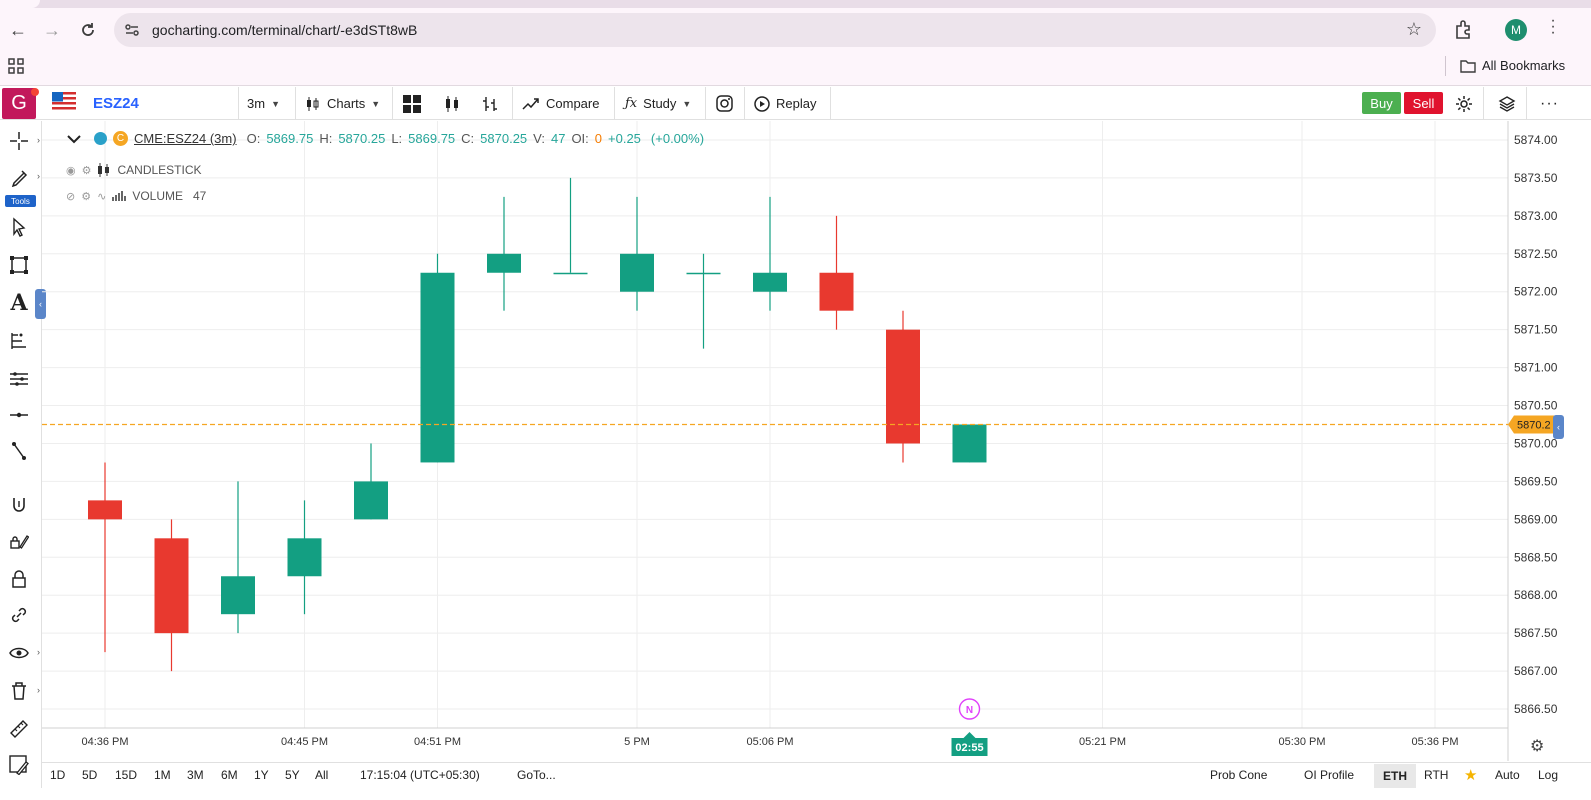 The width and height of the screenshot is (1591, 800). I want to click on trendline-tool, so click(19, 451).